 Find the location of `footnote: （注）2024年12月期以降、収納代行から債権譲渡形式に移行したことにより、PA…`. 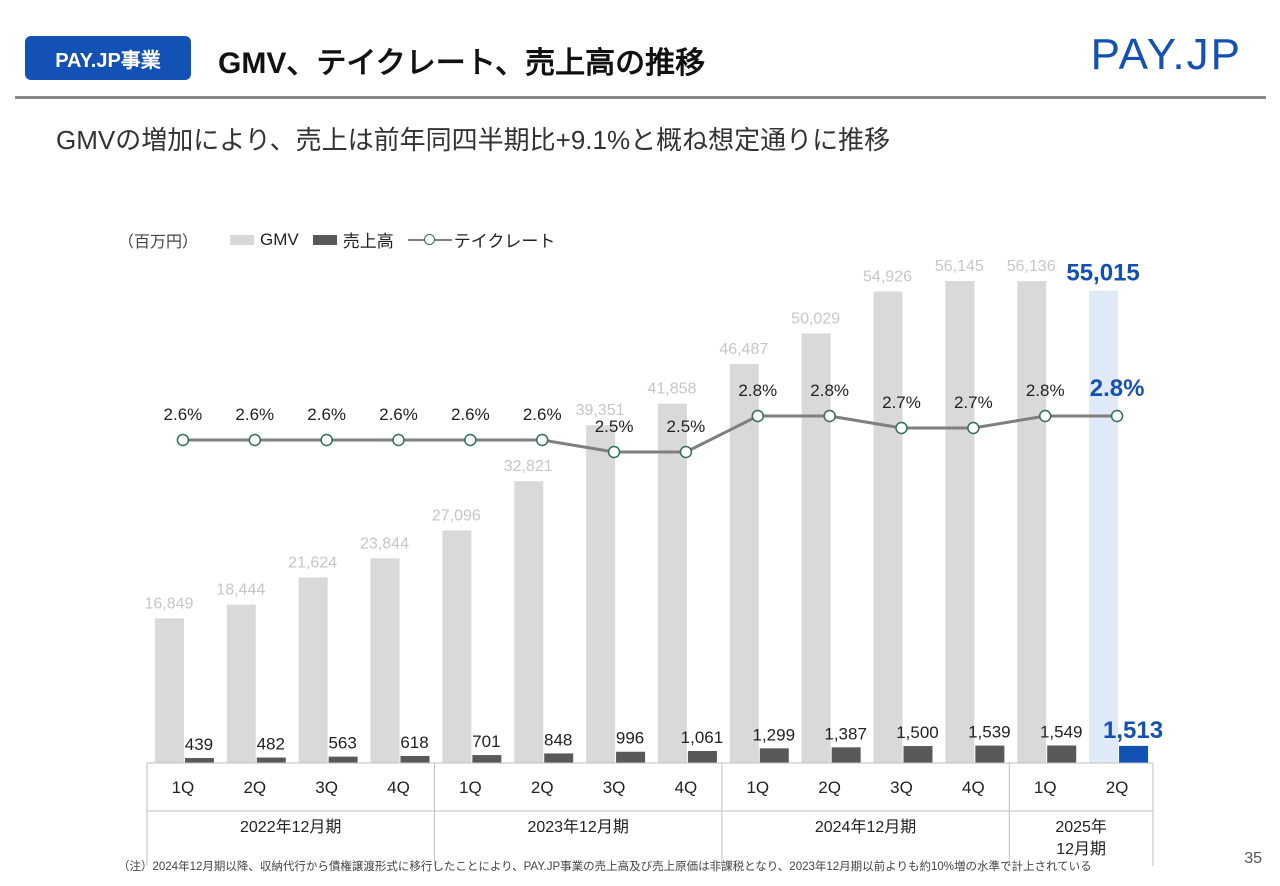

footnote: （注）2024年12月期以降、収納代行から債権譲渡形式に移行したことにより、PA… is located at coordinates (605, 867).